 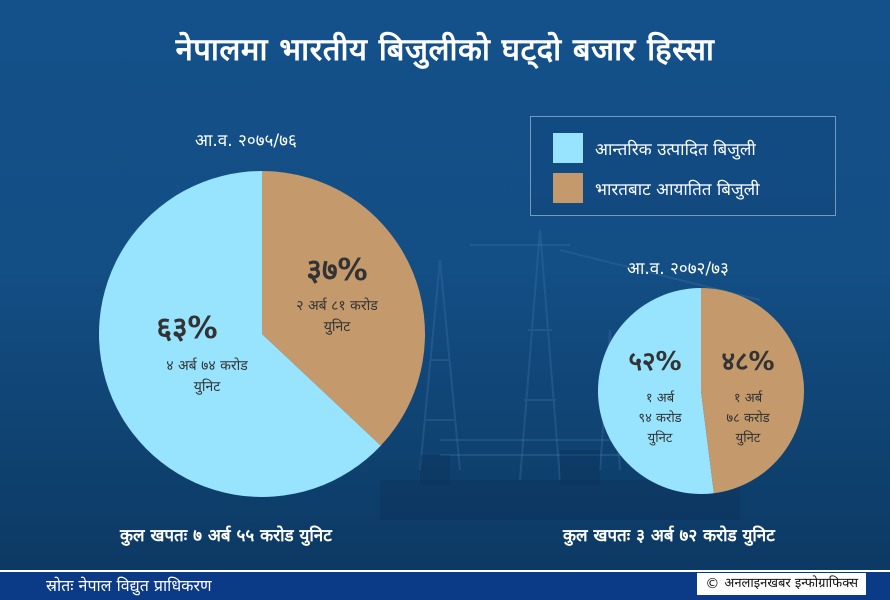 What do you see at coordinates (748, 398) in the screenshot?
I see `pie-2-detail-imported-line: १ अर्ब` at bounding box center [748, 398].